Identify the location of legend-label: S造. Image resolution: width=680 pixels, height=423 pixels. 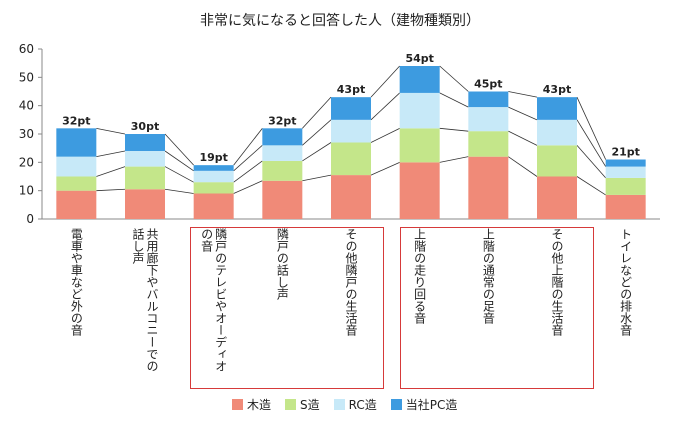
(310, 405).